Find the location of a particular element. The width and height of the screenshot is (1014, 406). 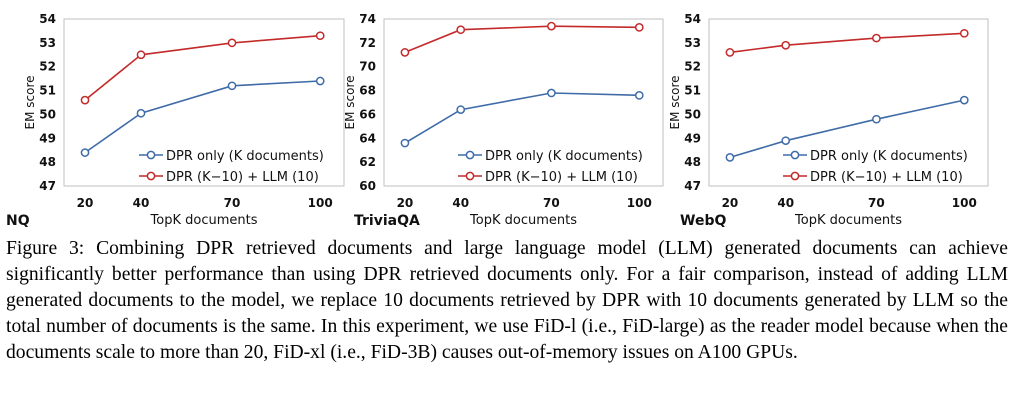

dataset-label: WebQ is located at coordinates (703, 221).